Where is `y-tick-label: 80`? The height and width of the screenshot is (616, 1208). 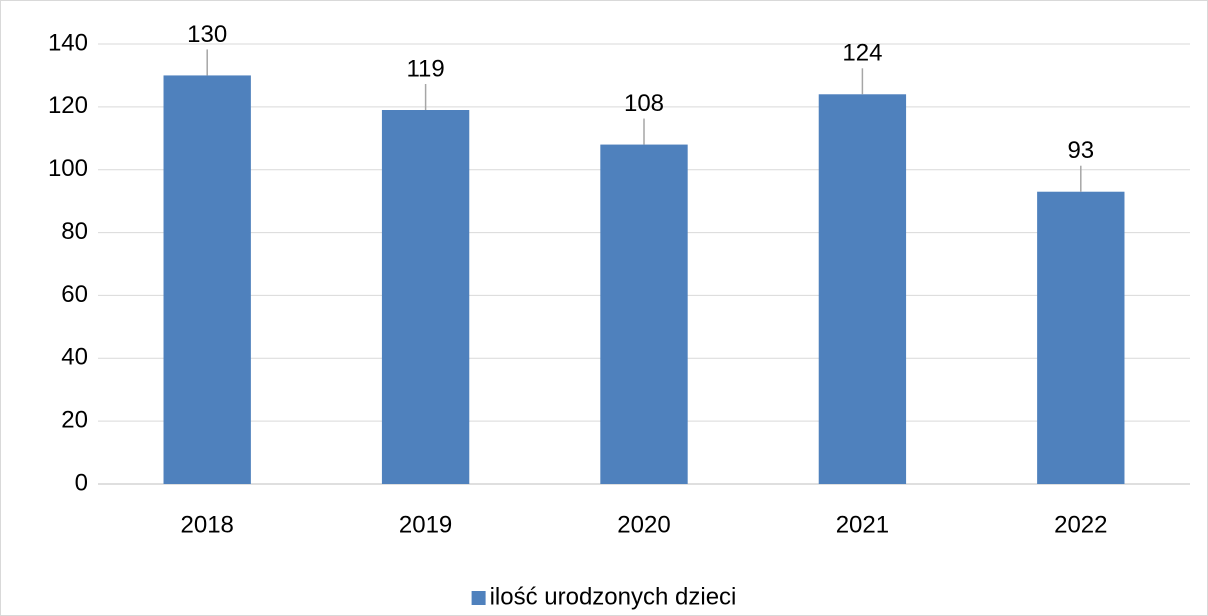 y-tick-label: 80 is located at coordinates (74, 231).